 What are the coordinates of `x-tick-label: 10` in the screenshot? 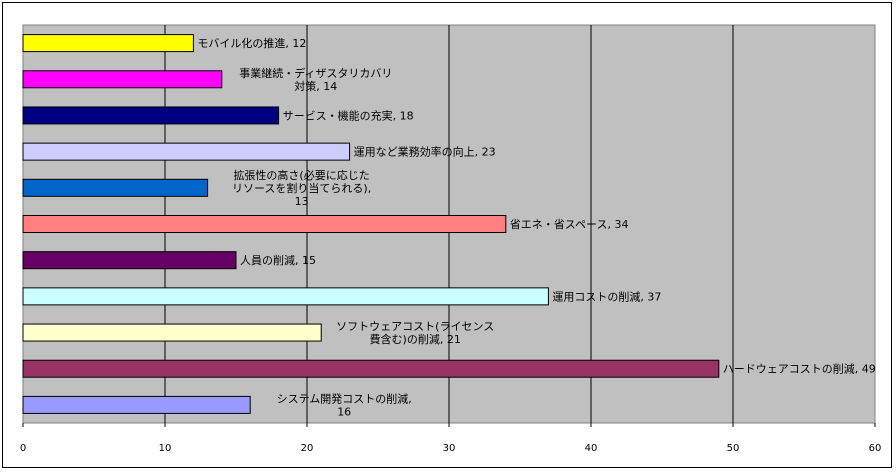 It's located at (165, 448).